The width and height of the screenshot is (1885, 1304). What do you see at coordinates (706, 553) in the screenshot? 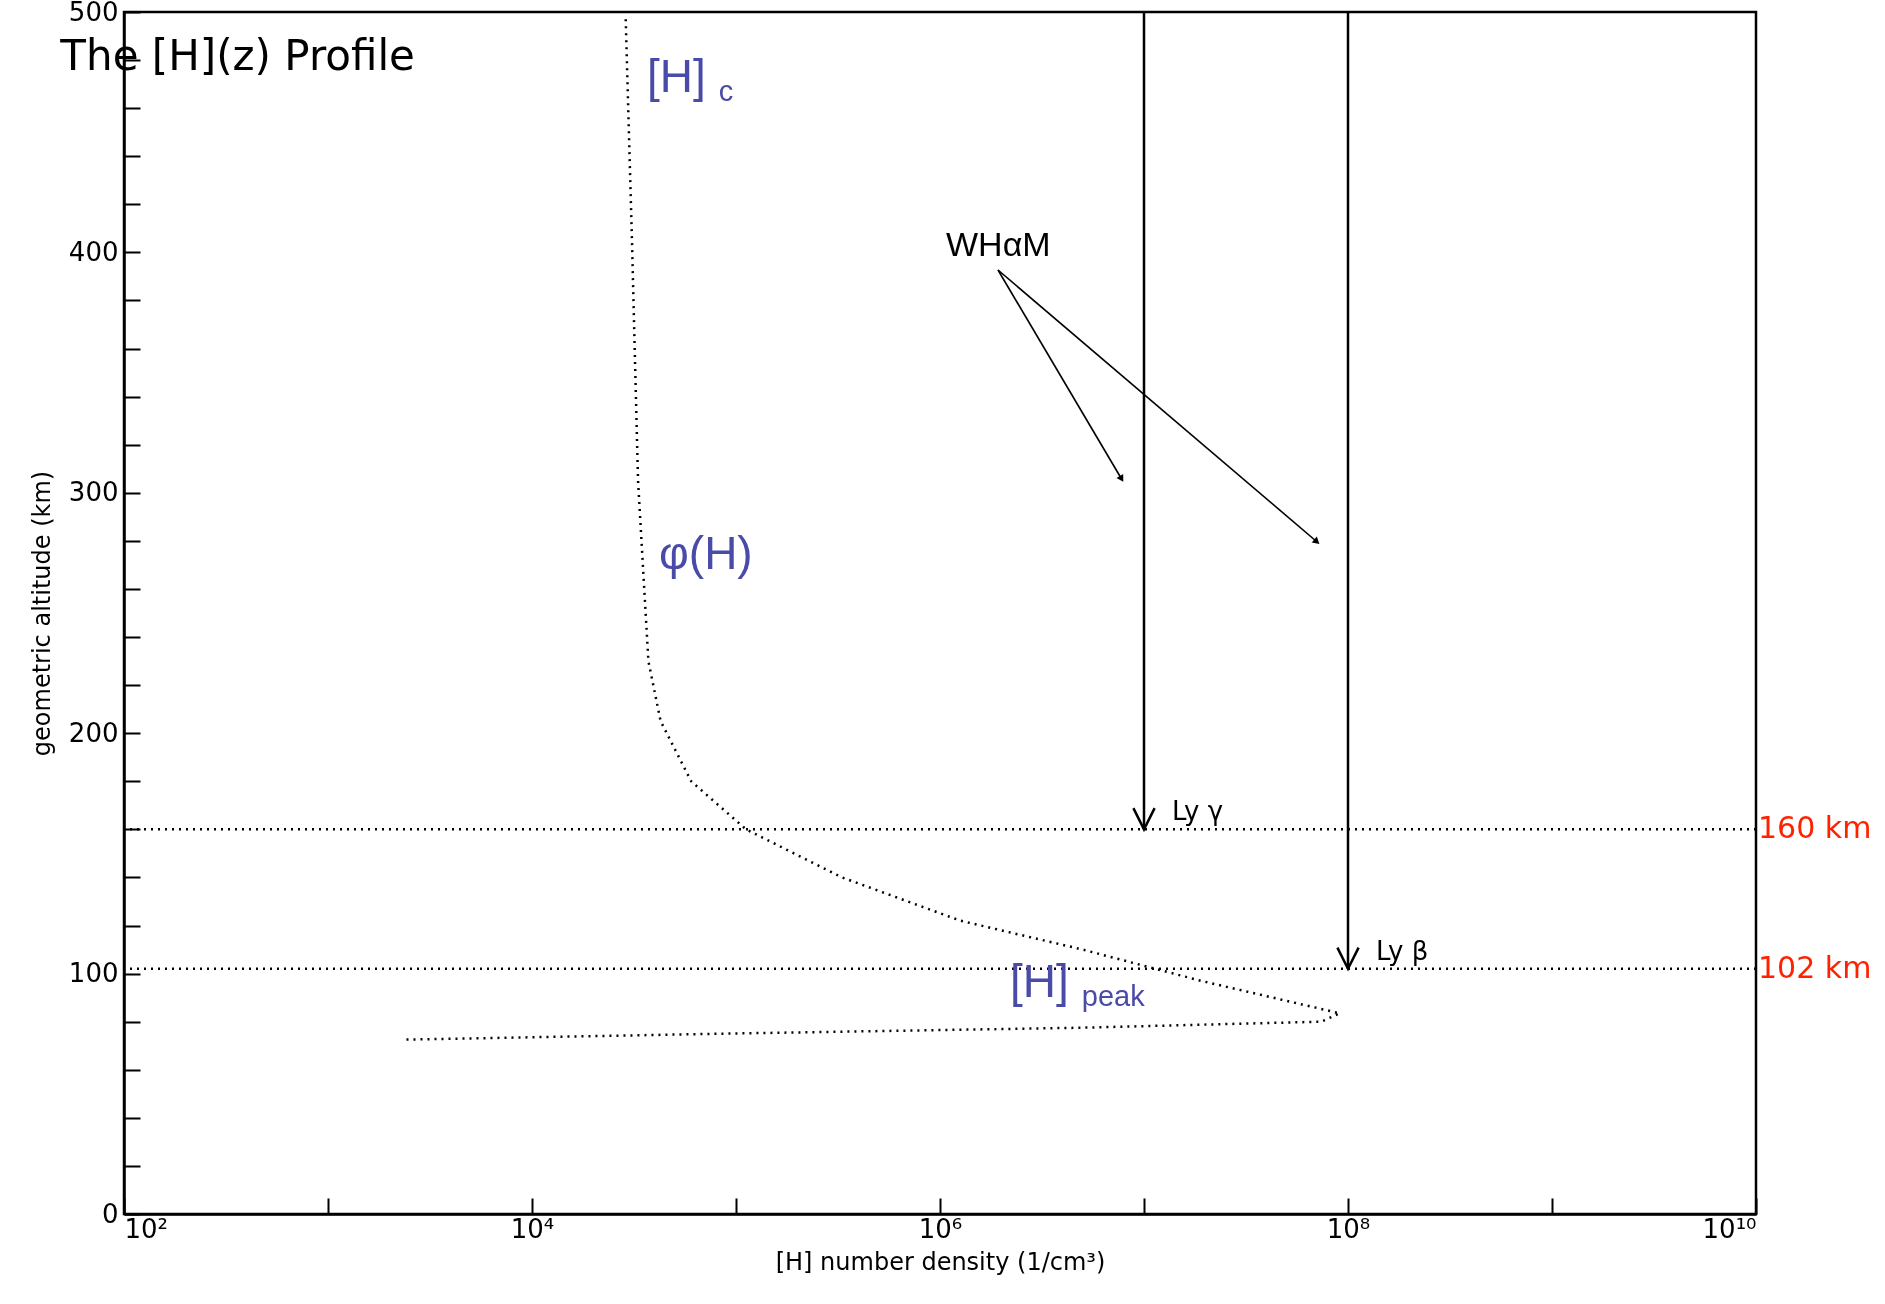
I see `annotation: φ(H)` at bounding box center [706, 553].